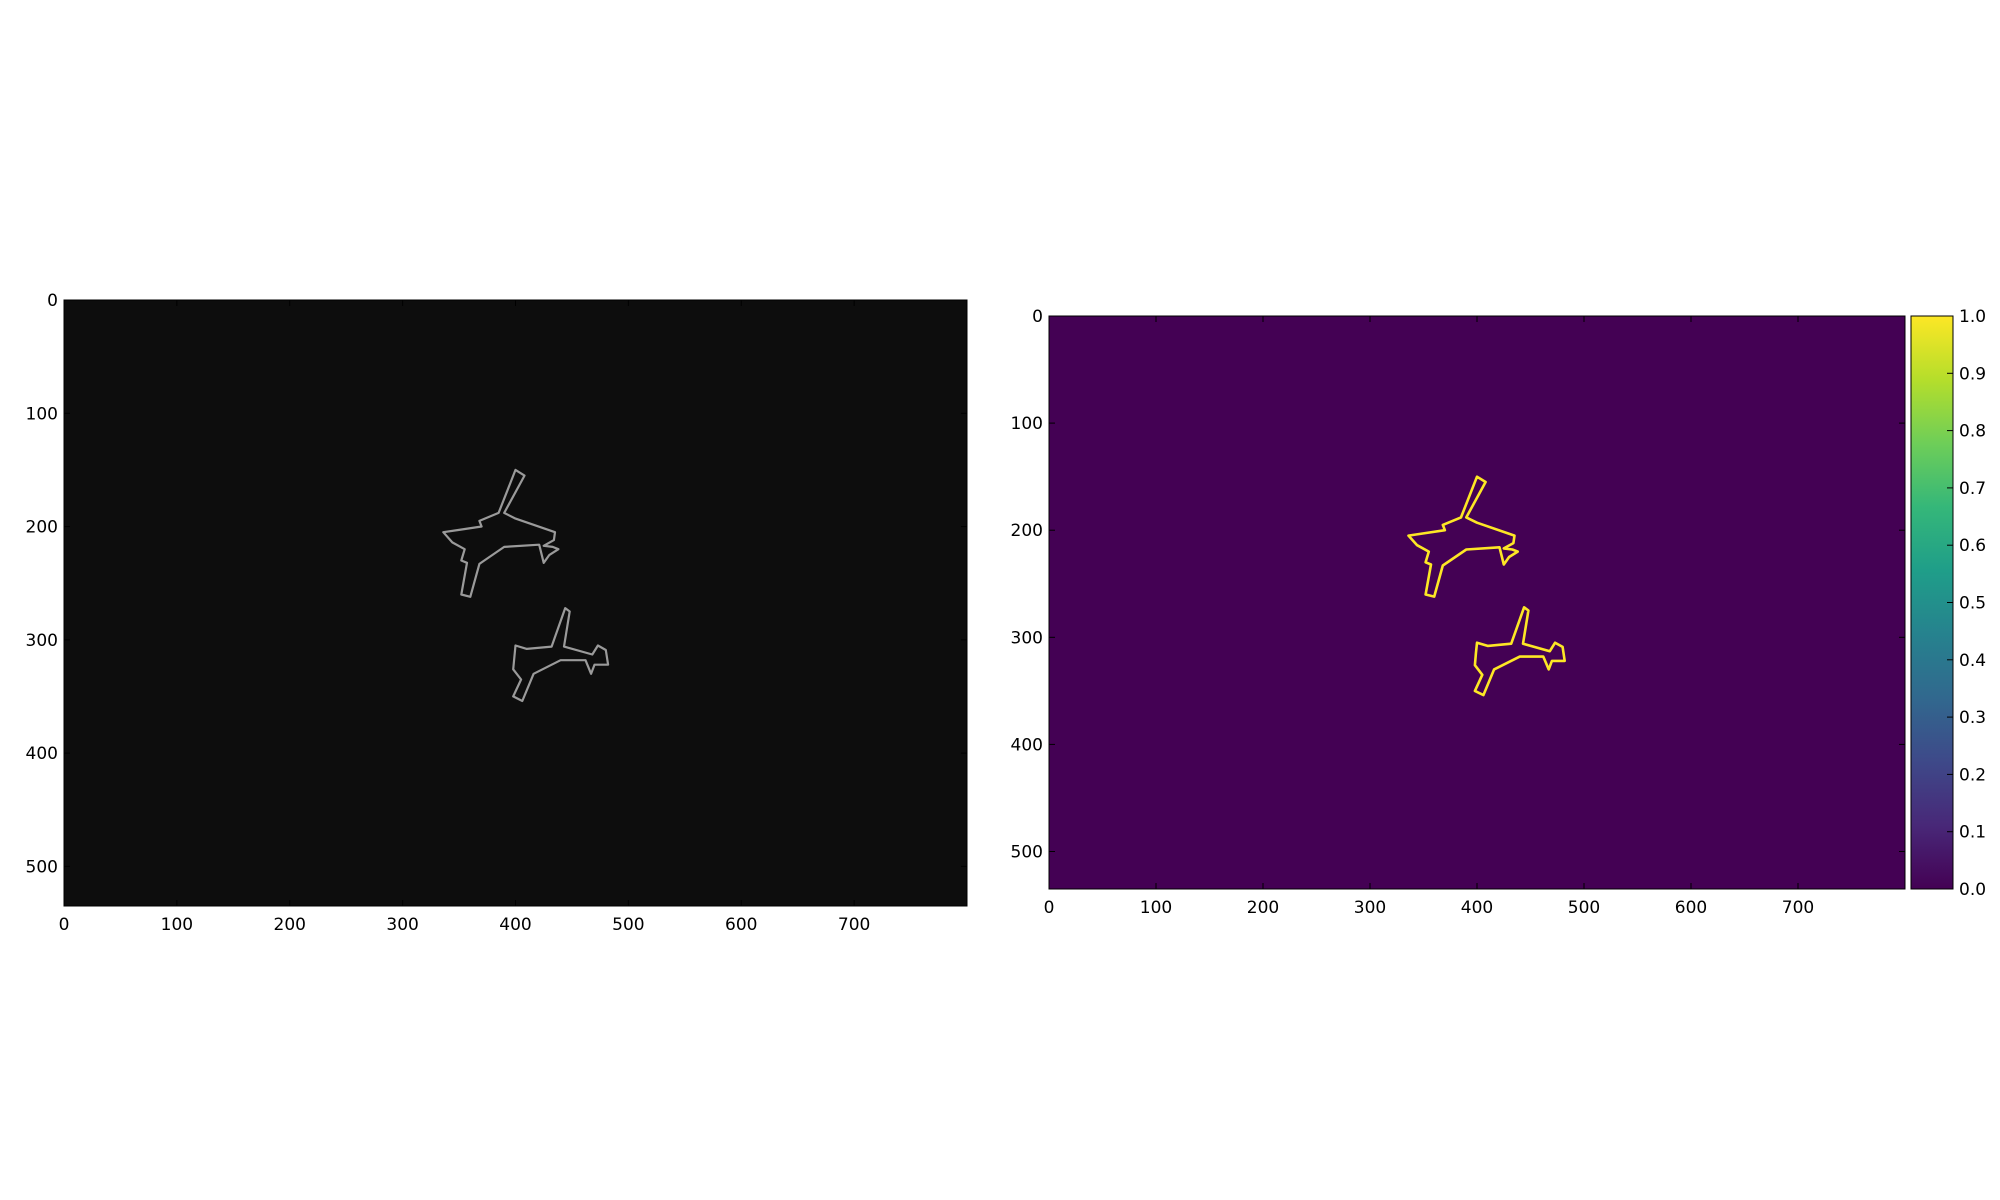 This screenshot has width=2000, height=1200. I want to click on colorbar-tick-label: 0.3, so click(1972, 718).